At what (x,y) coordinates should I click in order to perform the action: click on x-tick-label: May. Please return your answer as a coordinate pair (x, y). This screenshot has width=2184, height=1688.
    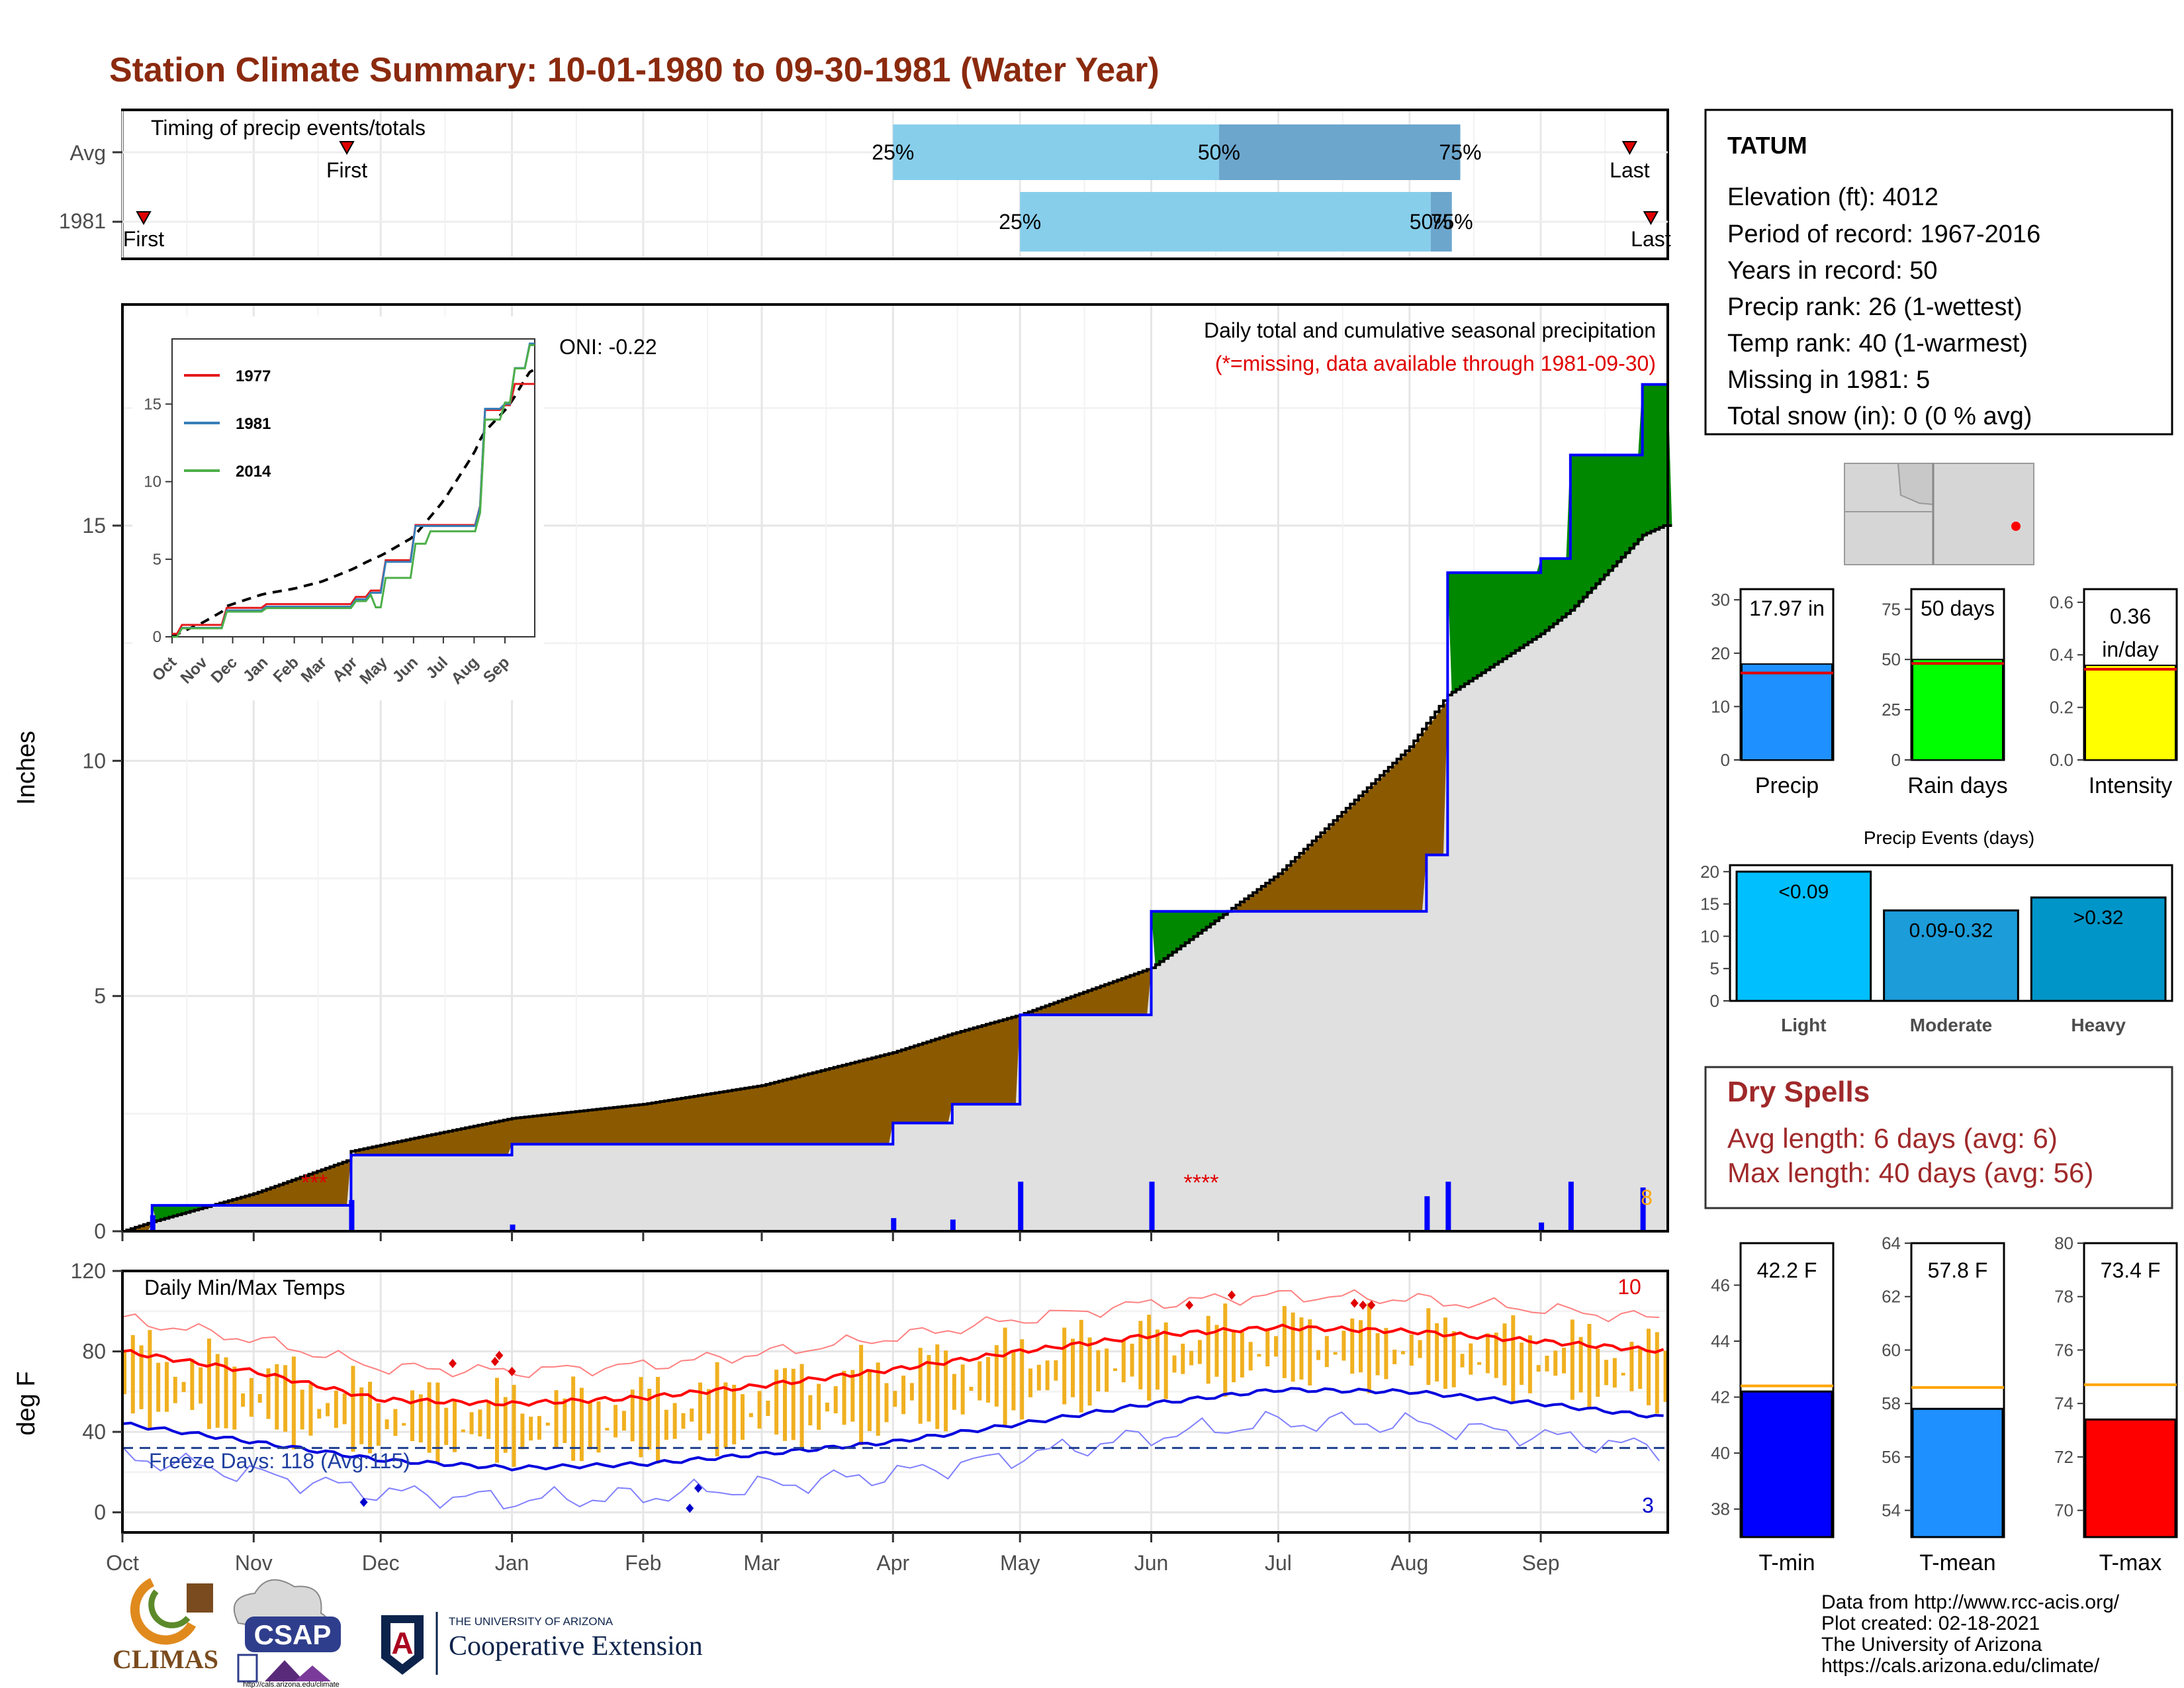
    Looking at the image, I should click on (1020, 1563).